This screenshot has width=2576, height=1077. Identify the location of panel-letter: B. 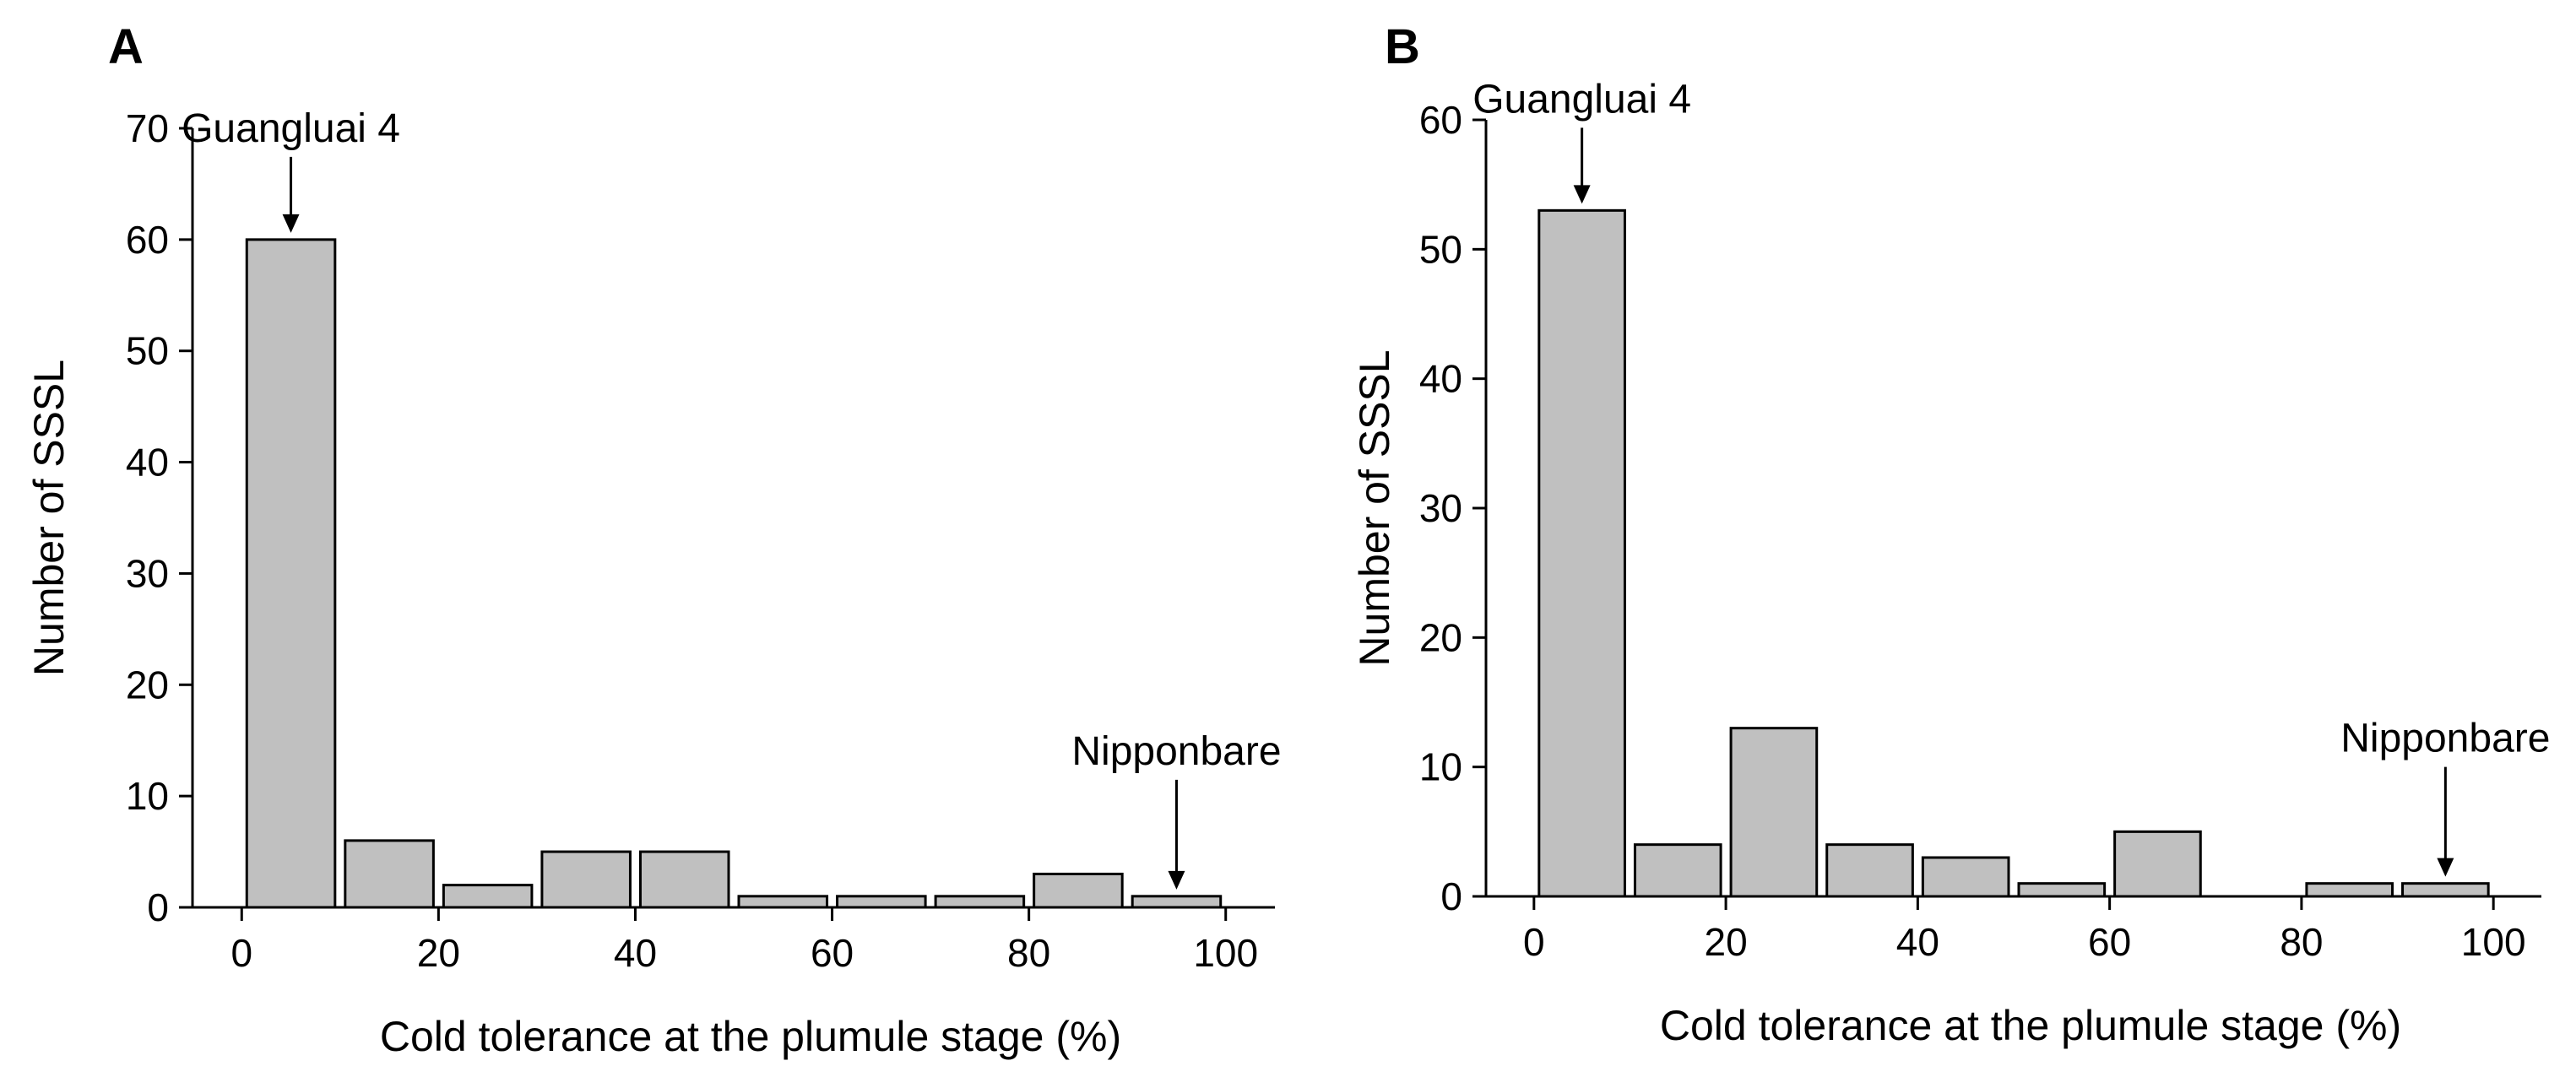
(1402, 46).